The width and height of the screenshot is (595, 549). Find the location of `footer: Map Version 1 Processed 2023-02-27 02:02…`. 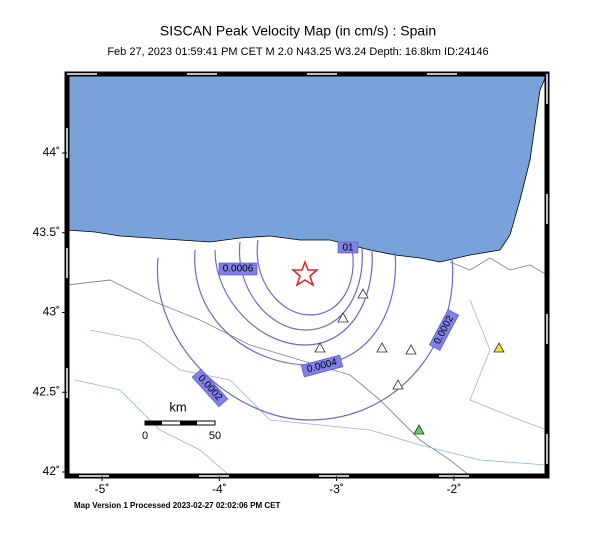

footer: Map Version 1 Processed 2023-02-27 02:02… is located at coordinates (177, 505).